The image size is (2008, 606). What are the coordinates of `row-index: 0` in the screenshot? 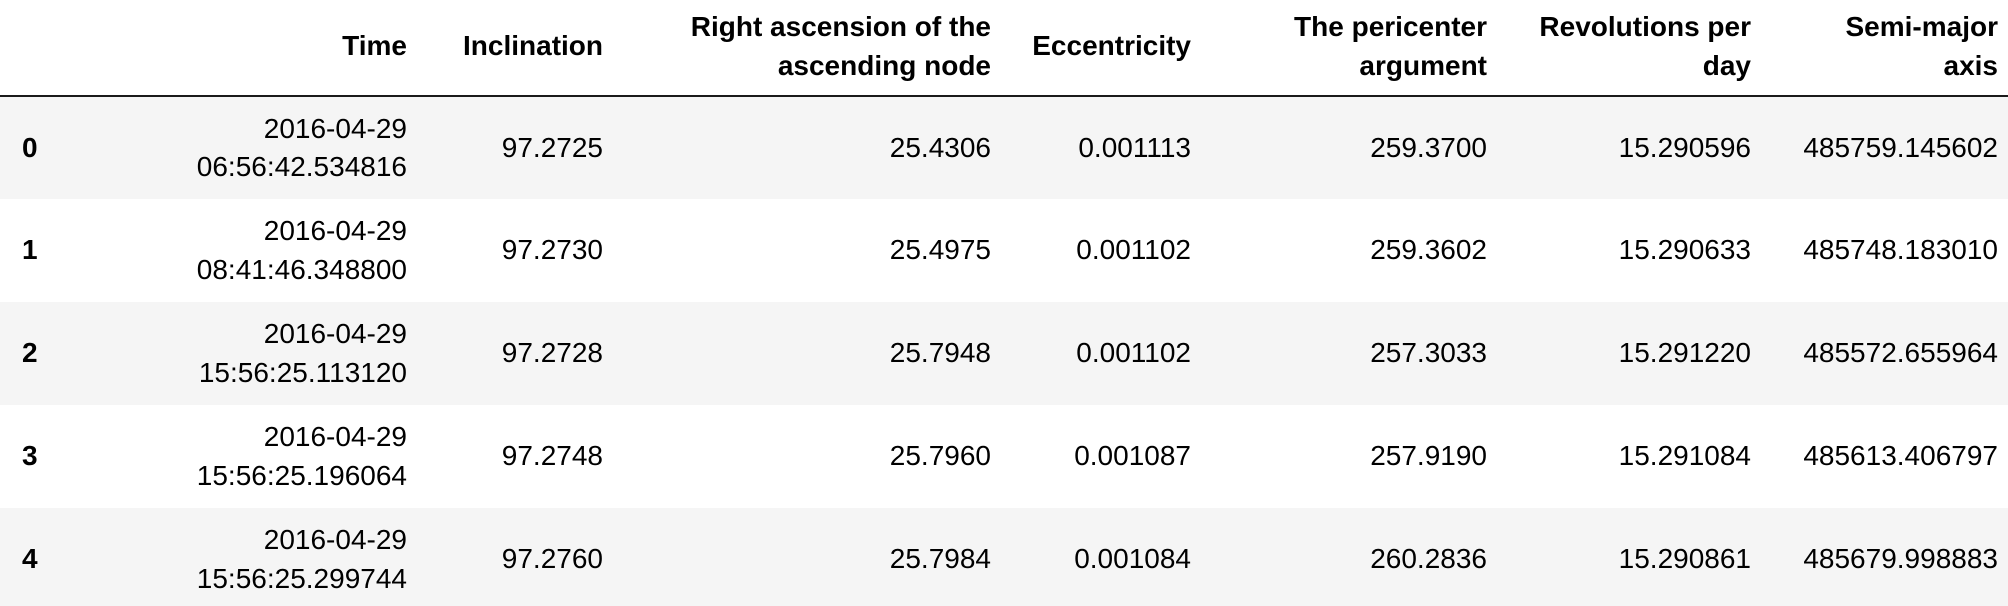 It's located at (30, 147).